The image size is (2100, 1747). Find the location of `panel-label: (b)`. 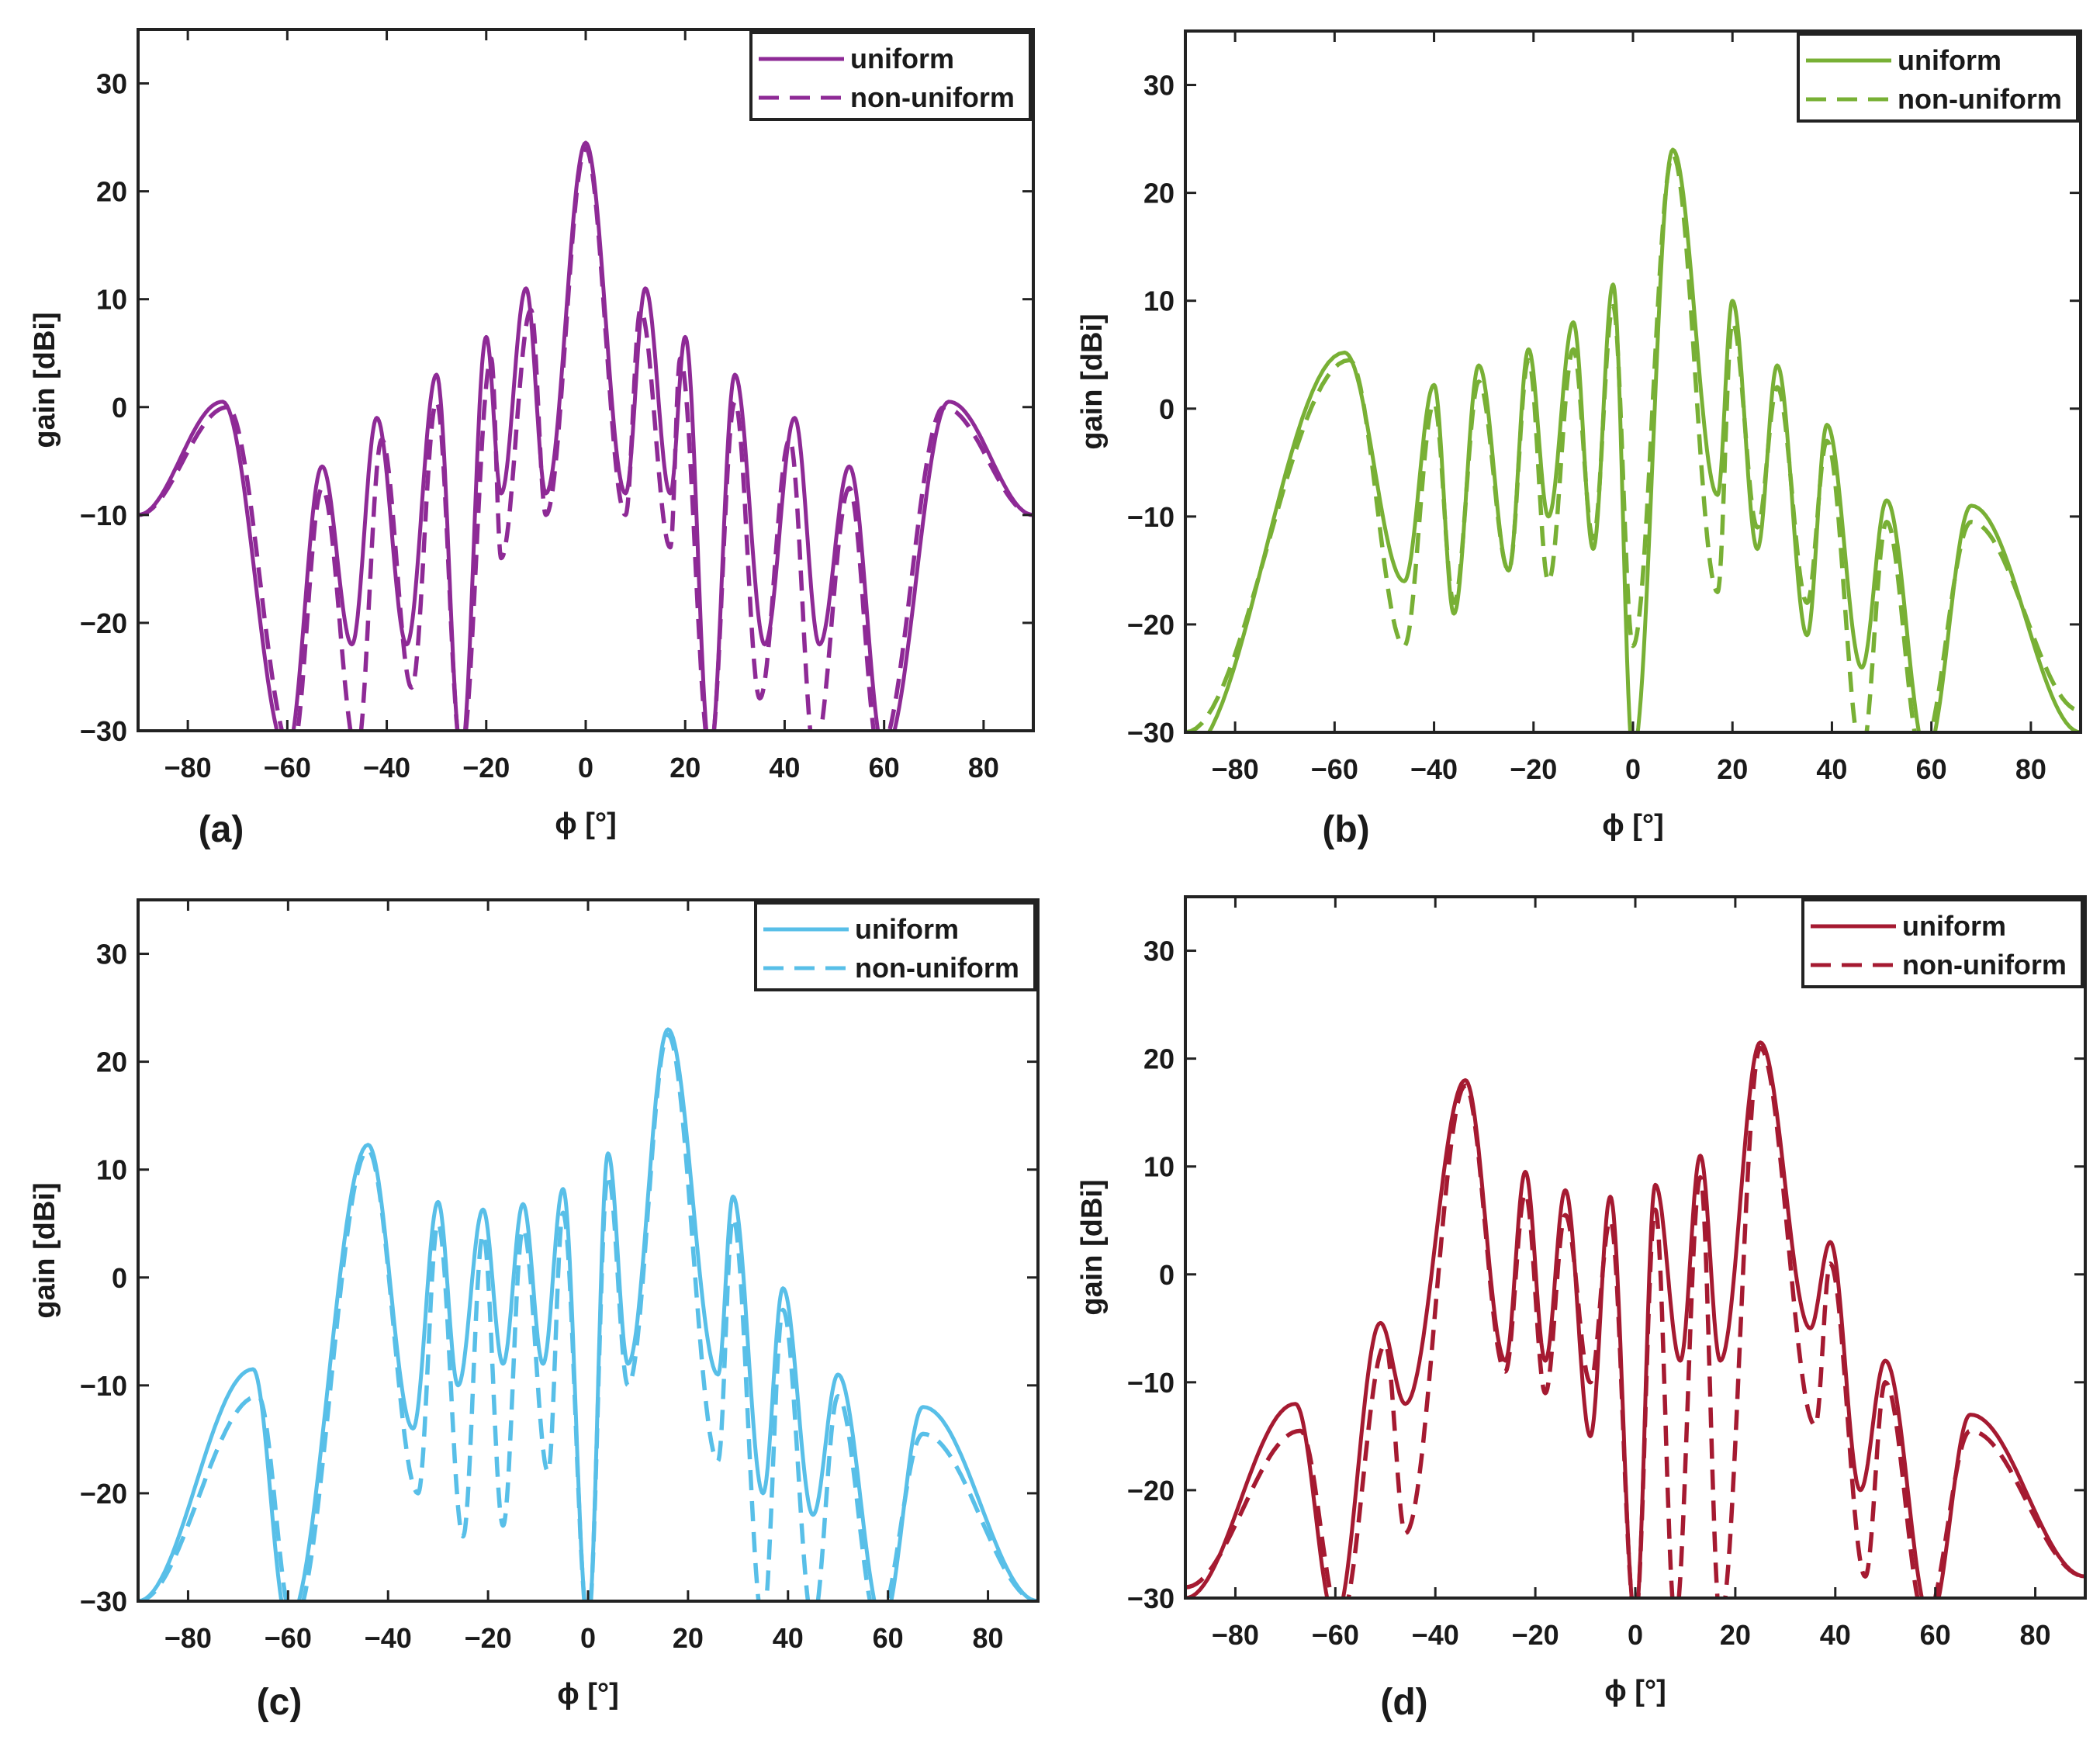

panel-label: (b) is located at coordinates (1345, 830).